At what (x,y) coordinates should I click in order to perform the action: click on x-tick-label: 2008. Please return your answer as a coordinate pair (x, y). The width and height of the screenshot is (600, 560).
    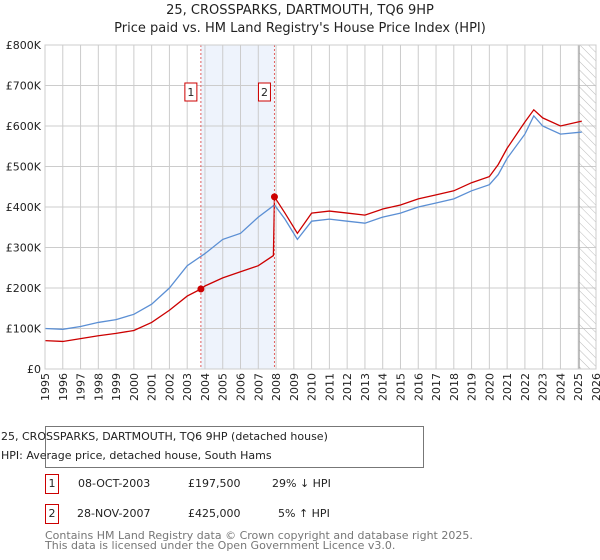
    Looking at the image, I should click on (276, 387).